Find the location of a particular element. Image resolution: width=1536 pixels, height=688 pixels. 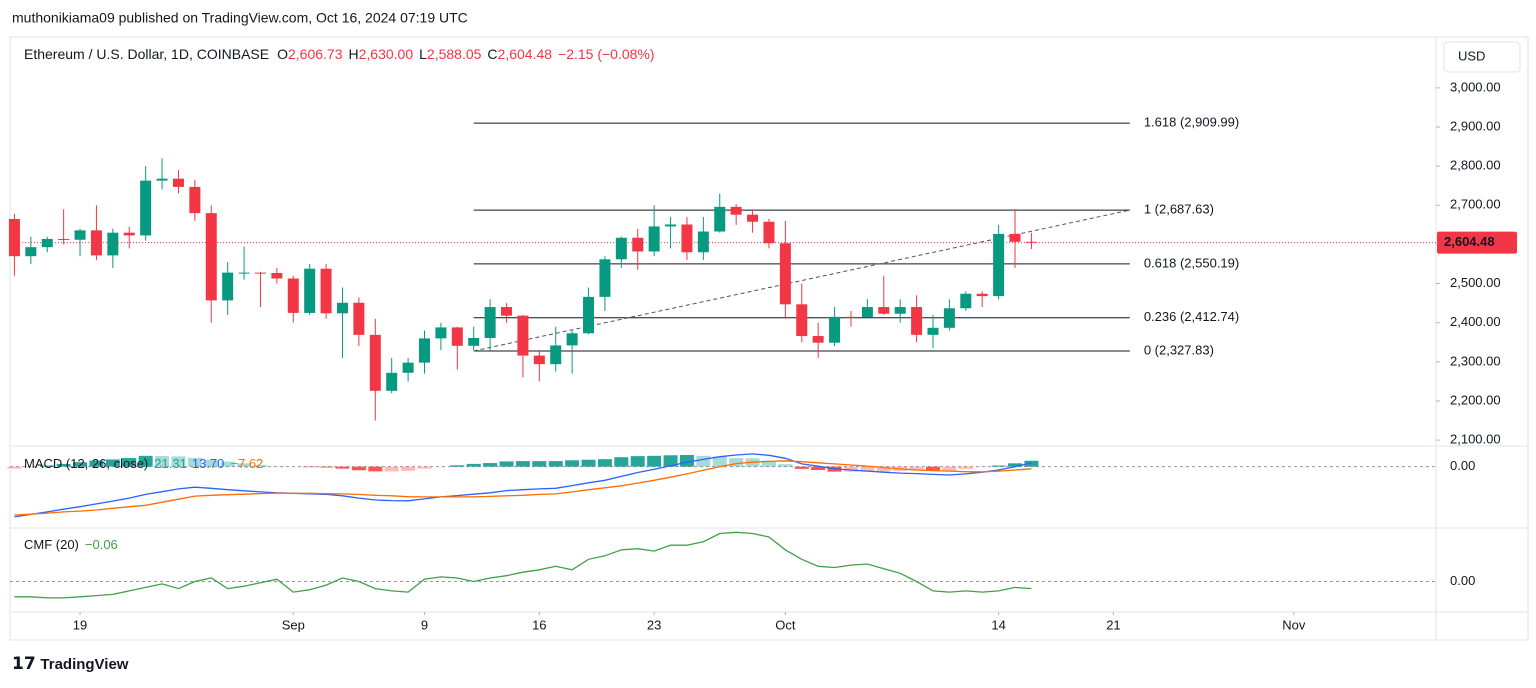

symbol: Ethereum / U.S. Dollar, 1D, COINBASE is located at coordinates (146, 54).